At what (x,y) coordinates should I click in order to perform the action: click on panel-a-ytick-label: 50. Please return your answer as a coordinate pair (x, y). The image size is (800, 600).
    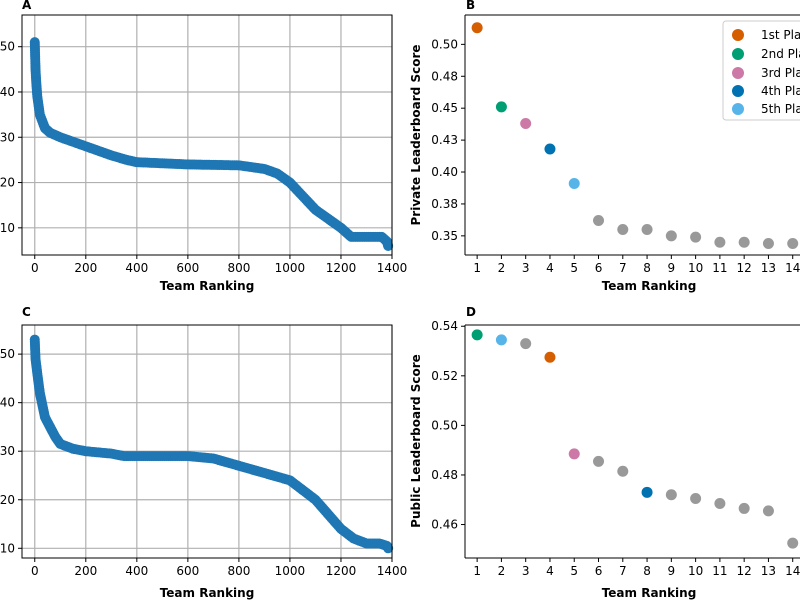
    Looking at the image, I should click on (7, 47).